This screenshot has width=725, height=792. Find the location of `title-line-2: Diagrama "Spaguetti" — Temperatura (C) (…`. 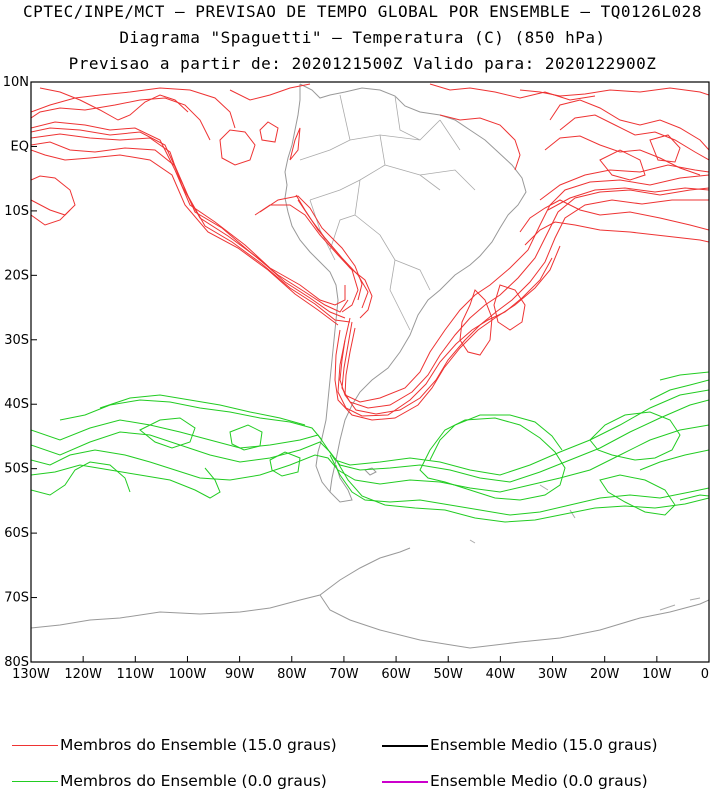

title-line-2: Diagrama "Spaguetti" — Temperatura (C) (… is located at coordinates (362, 37).